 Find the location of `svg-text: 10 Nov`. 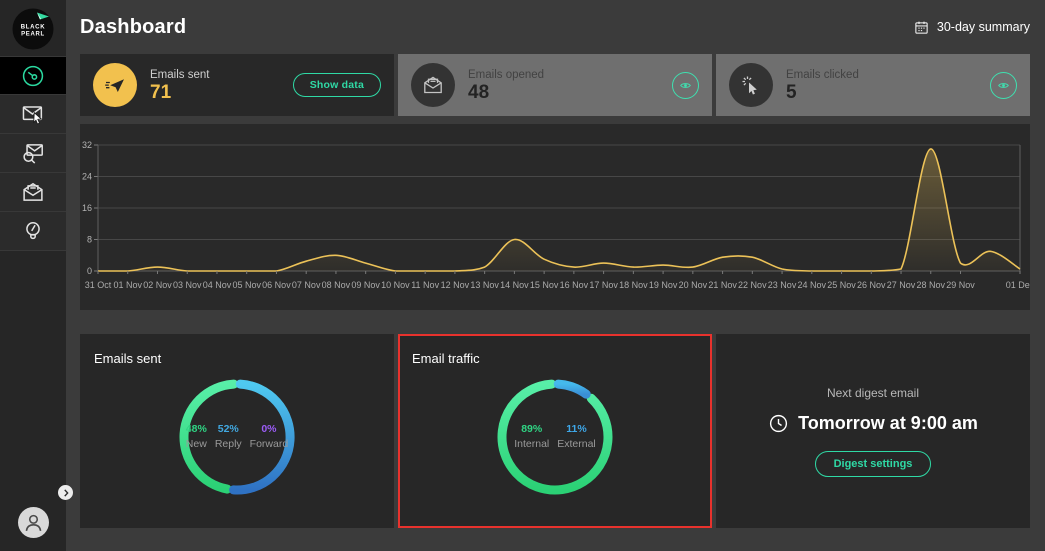

svg-text: 10 Nov is located at coordinates (395, 285).